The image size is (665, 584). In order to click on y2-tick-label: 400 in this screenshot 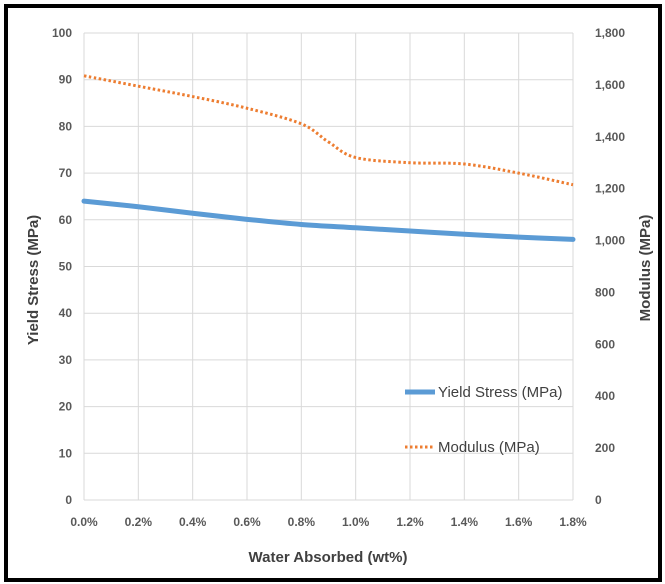, I will do `click(605, 396)`.